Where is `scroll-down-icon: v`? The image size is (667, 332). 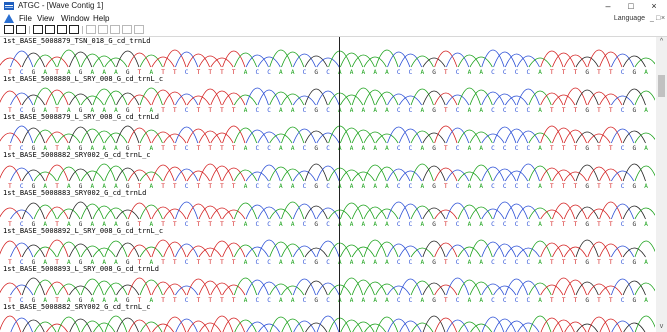 scroll-down-icon: v is located at coordinates (661, 326).